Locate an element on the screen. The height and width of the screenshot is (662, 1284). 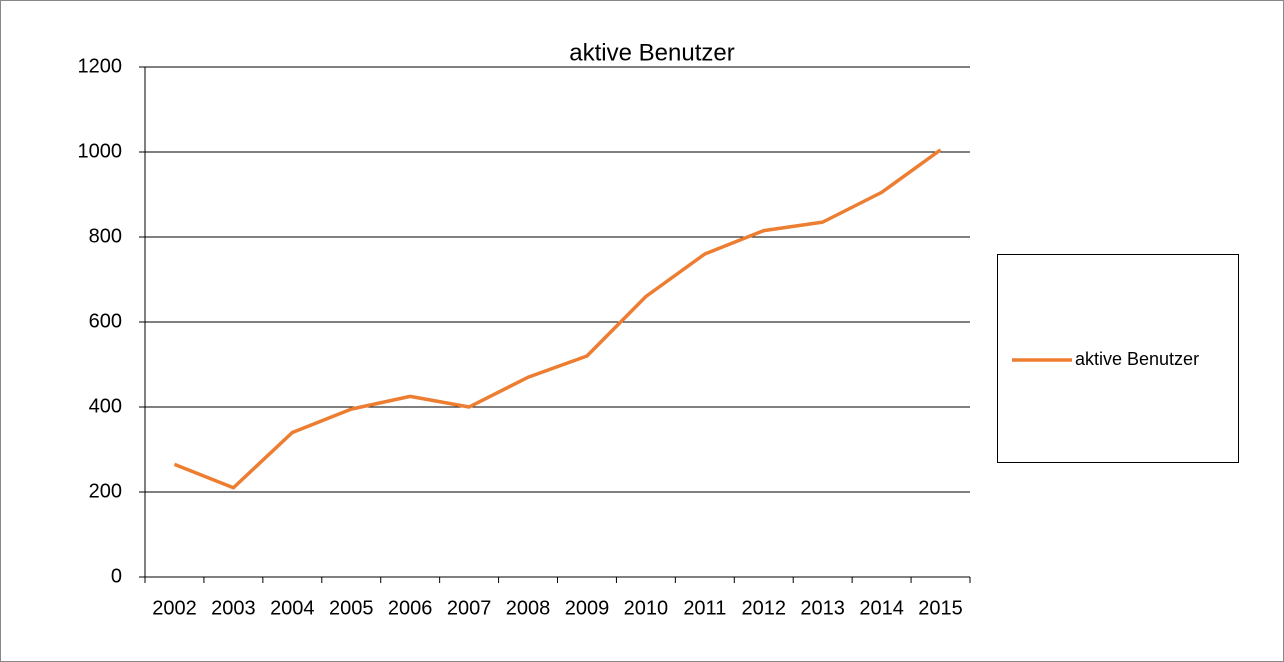
y-tick-label: 1000 is located at coordinates (100, 151).